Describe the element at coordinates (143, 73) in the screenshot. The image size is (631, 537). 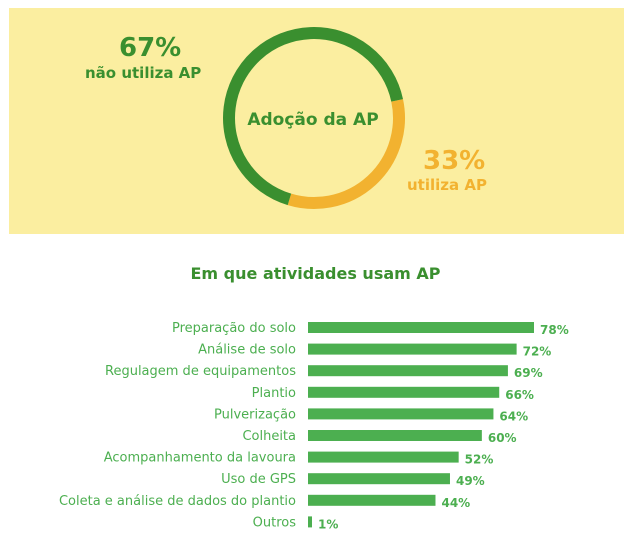
I see `slice-label-not-using-name: não utiliza AP` at that location.